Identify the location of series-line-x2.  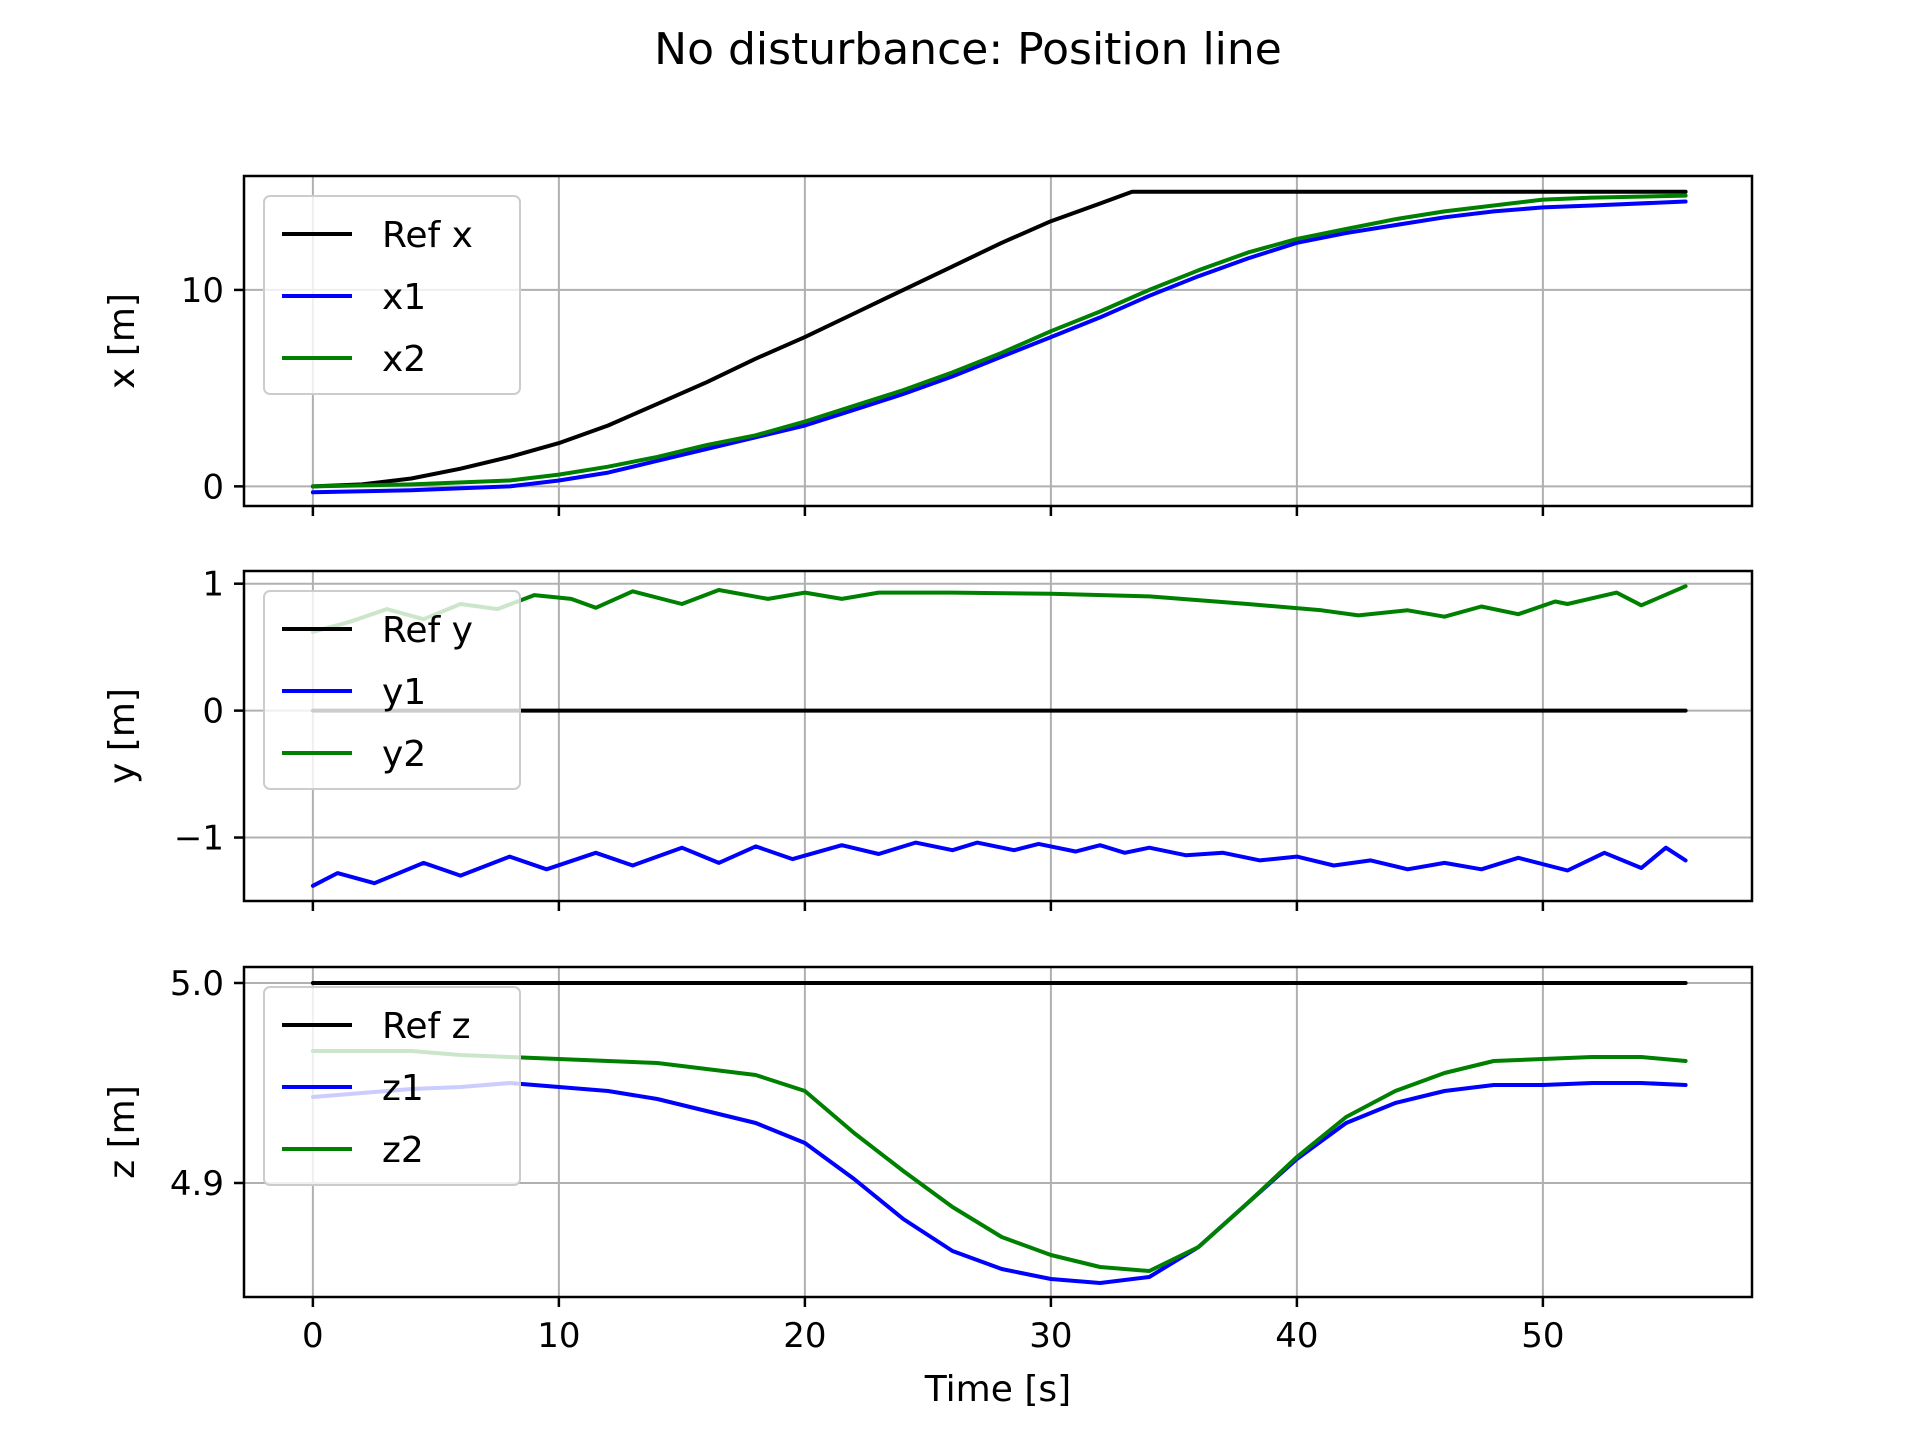
(999, 341).